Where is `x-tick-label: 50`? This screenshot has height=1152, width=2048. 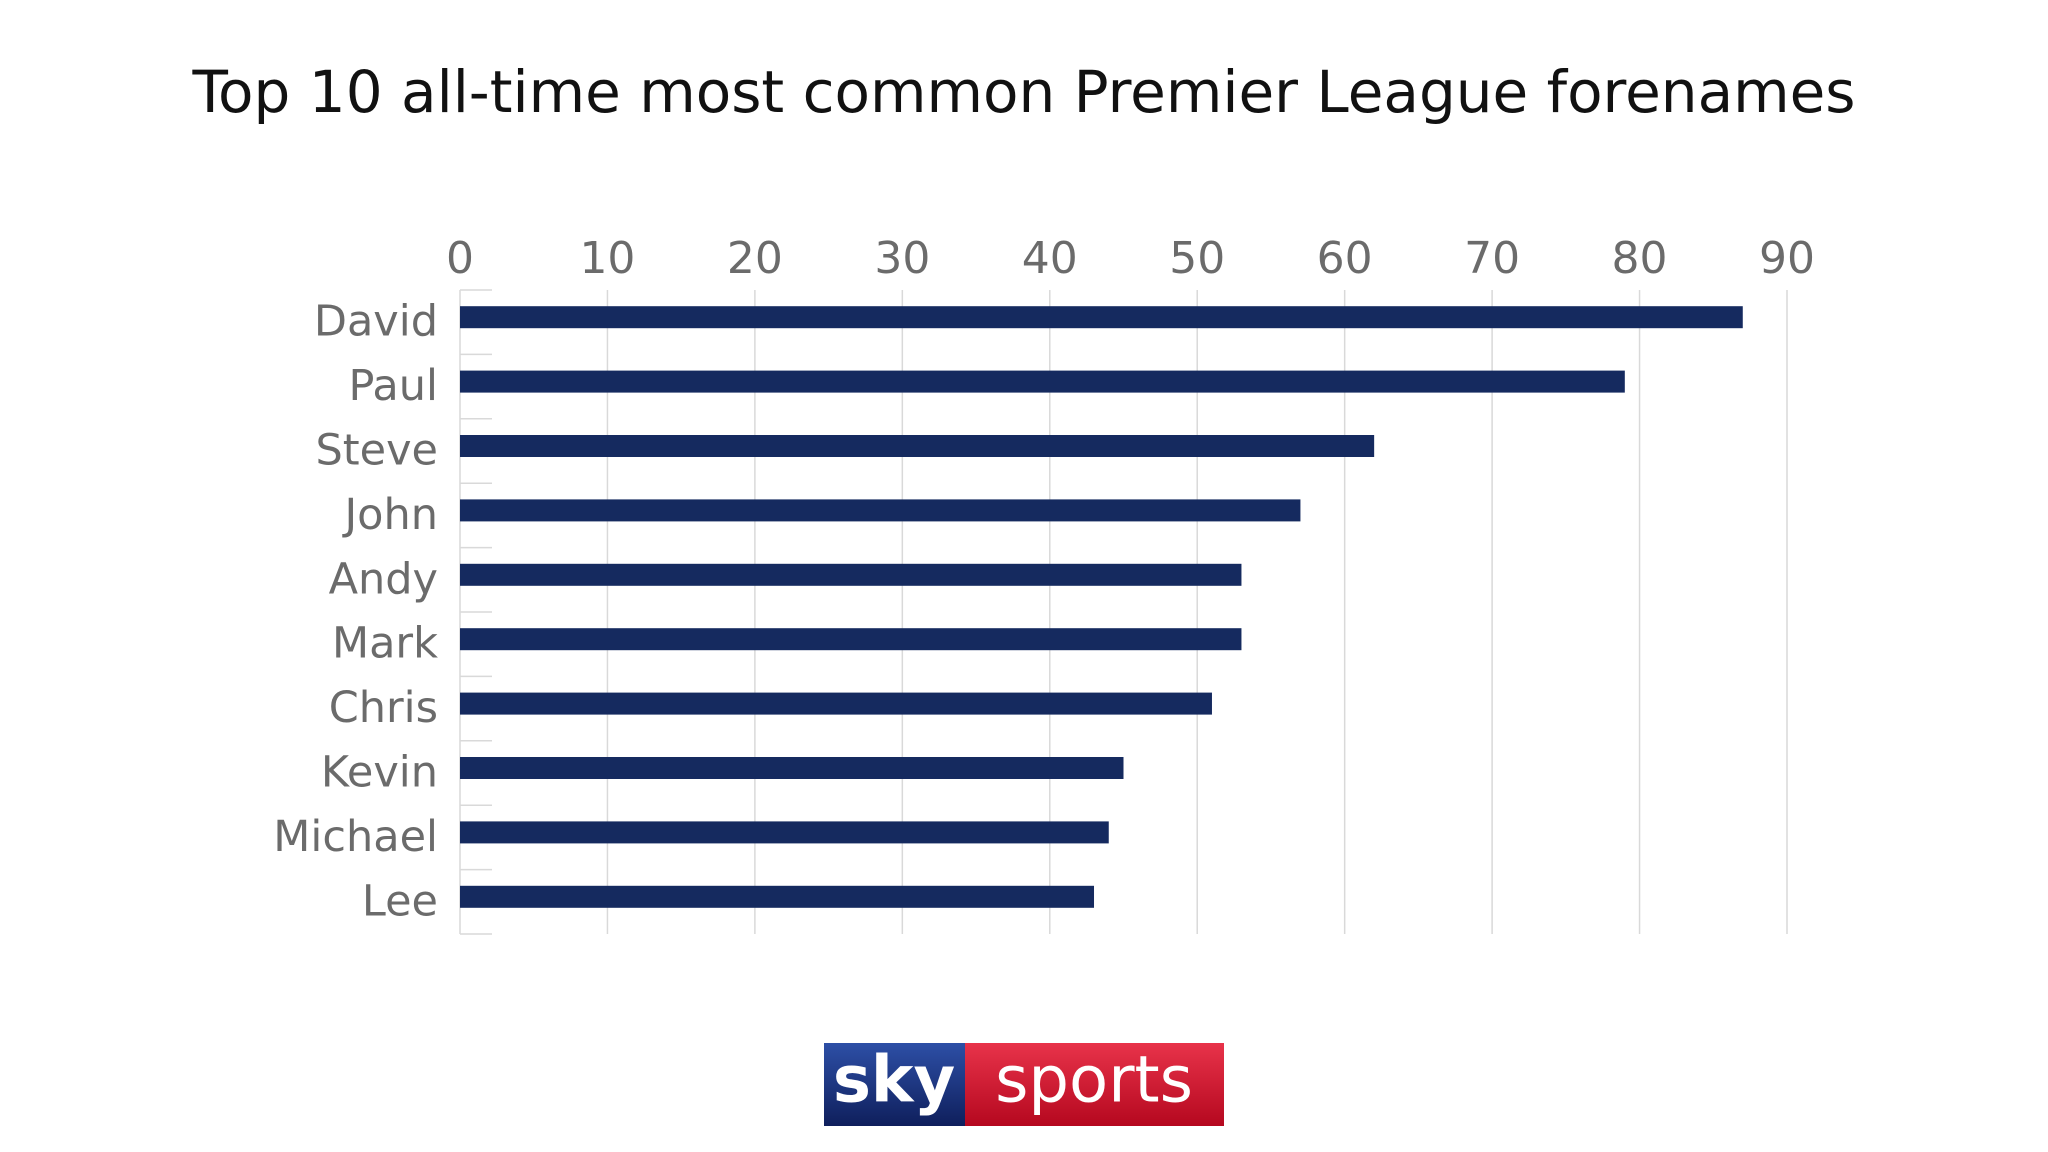
x-tick-label: 50 is located at coordinates (1197, 258).